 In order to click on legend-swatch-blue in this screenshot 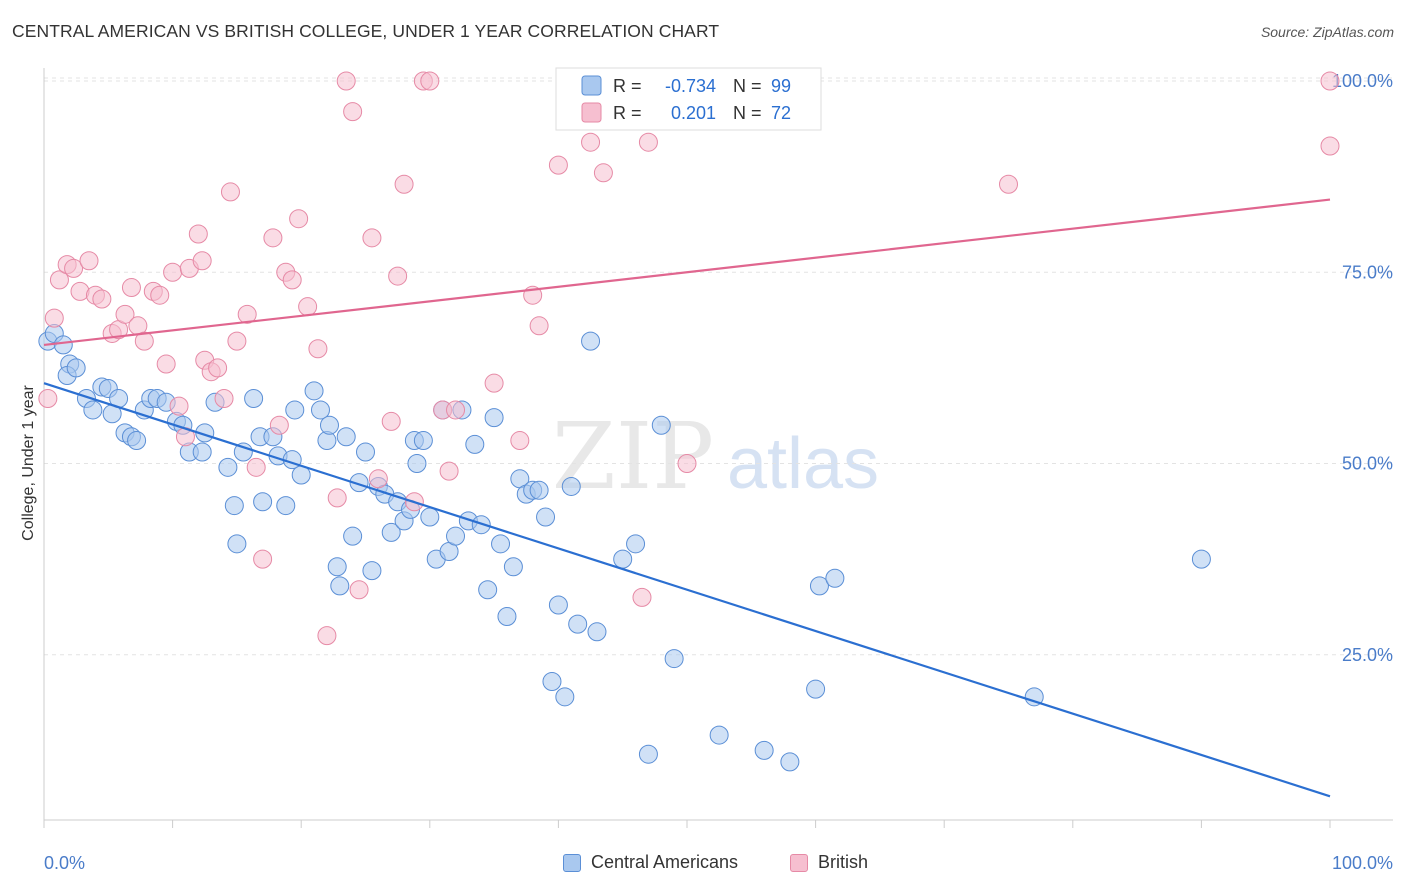, I will do `click(572, 862)`.